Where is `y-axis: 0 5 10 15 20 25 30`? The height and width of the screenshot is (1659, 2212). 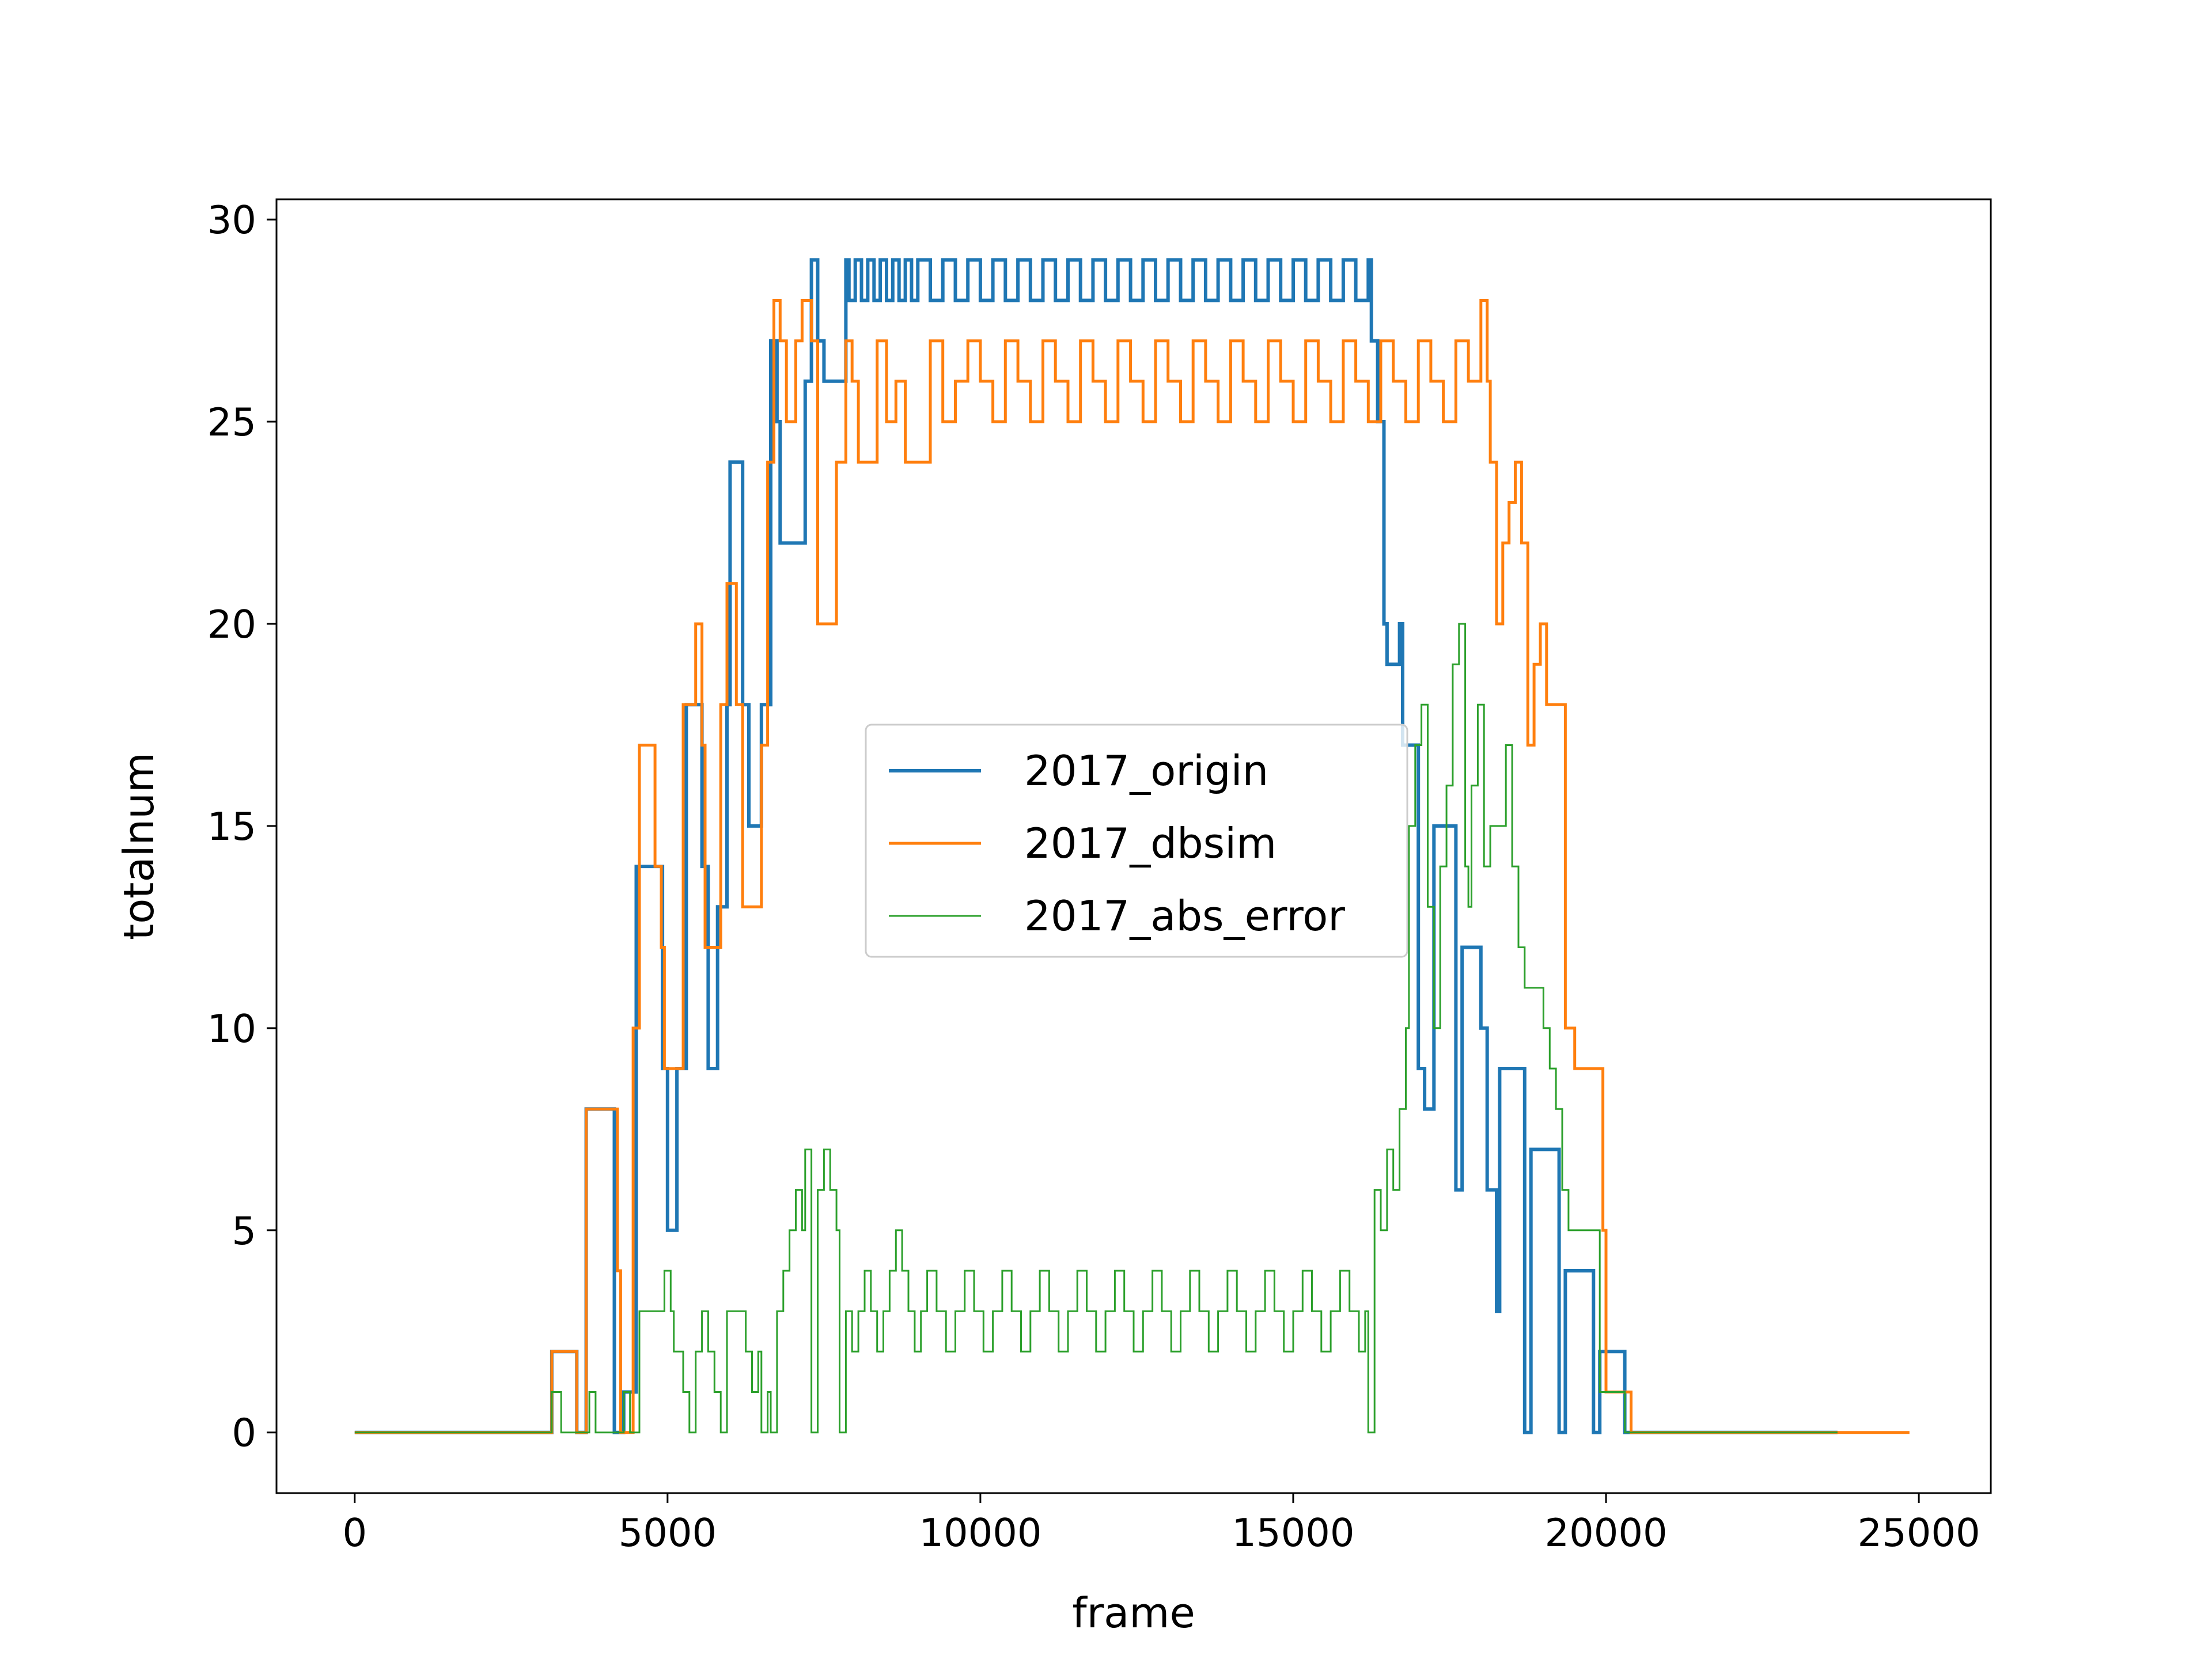 y-axis: 0 5 10 15 20 25 30 is located at coordinates (241, 827).